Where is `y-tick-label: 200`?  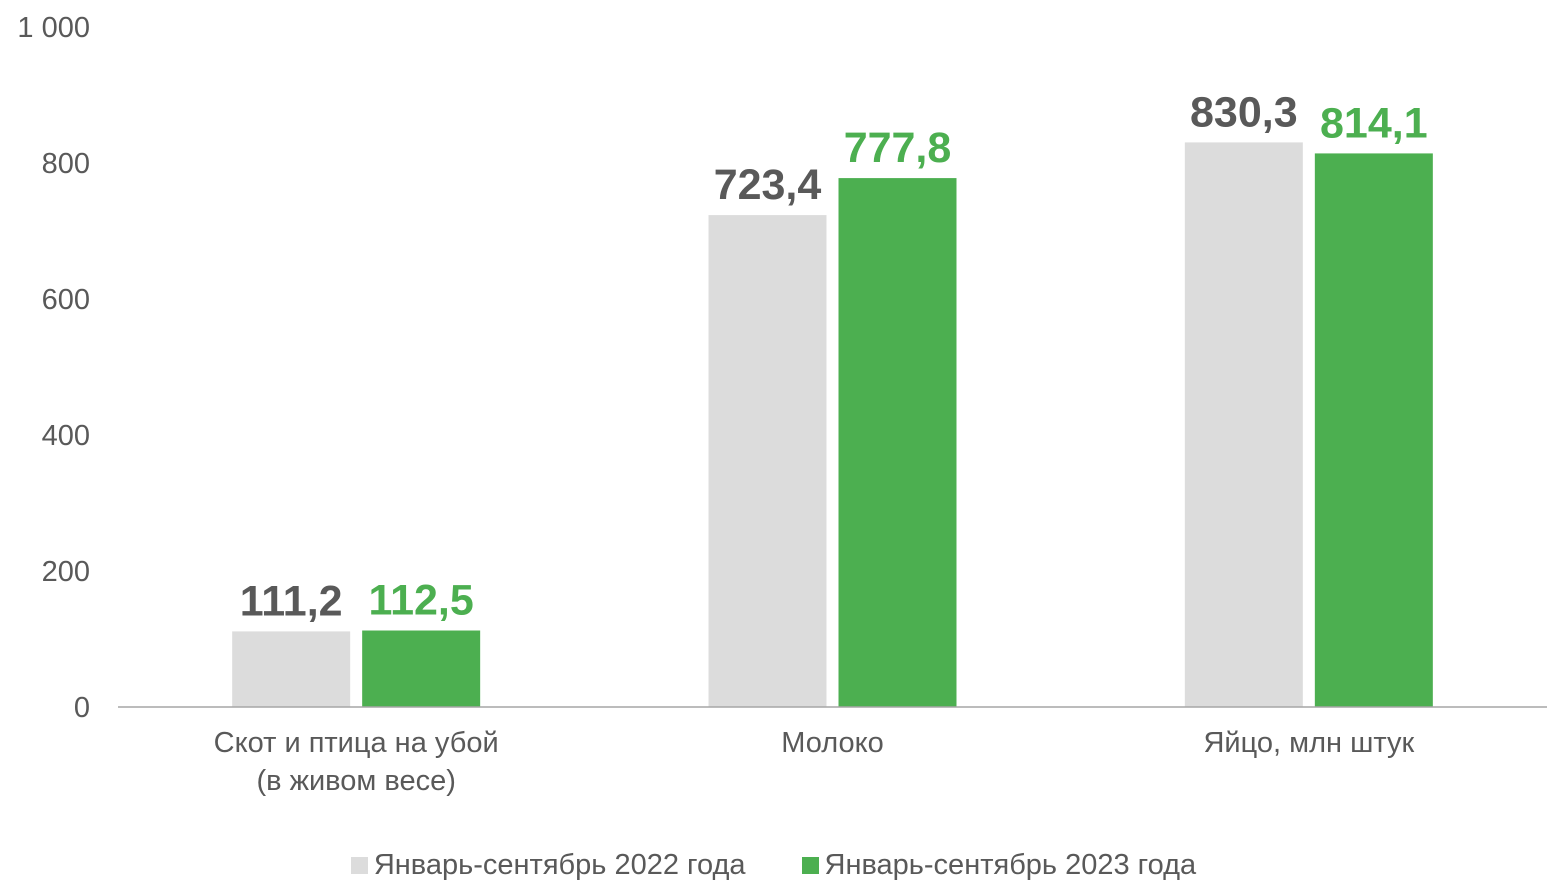 y-tick-label: 200 is located at coordinates (66, 572).